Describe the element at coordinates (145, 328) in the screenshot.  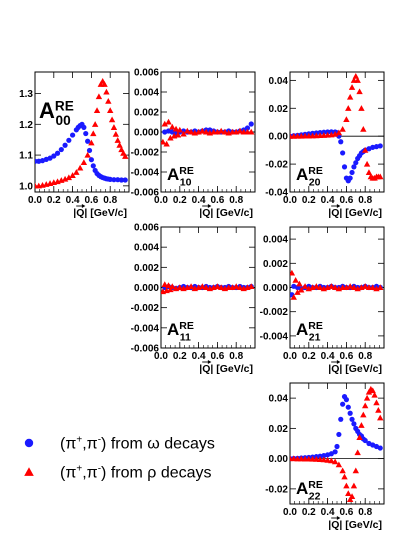
I see `y-tick-label: -0.004` at that location.